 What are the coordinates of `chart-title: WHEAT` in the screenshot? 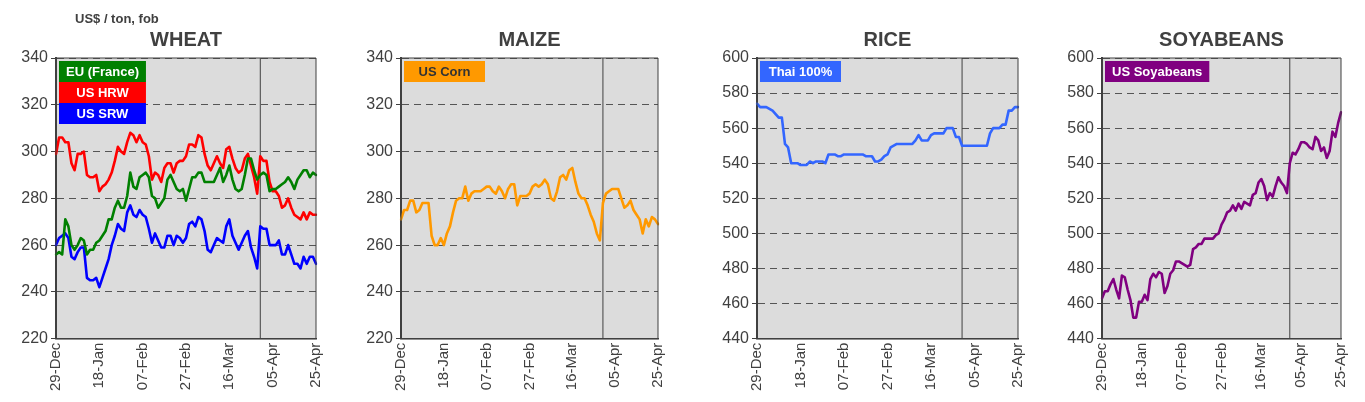 It's located at (186, 38).